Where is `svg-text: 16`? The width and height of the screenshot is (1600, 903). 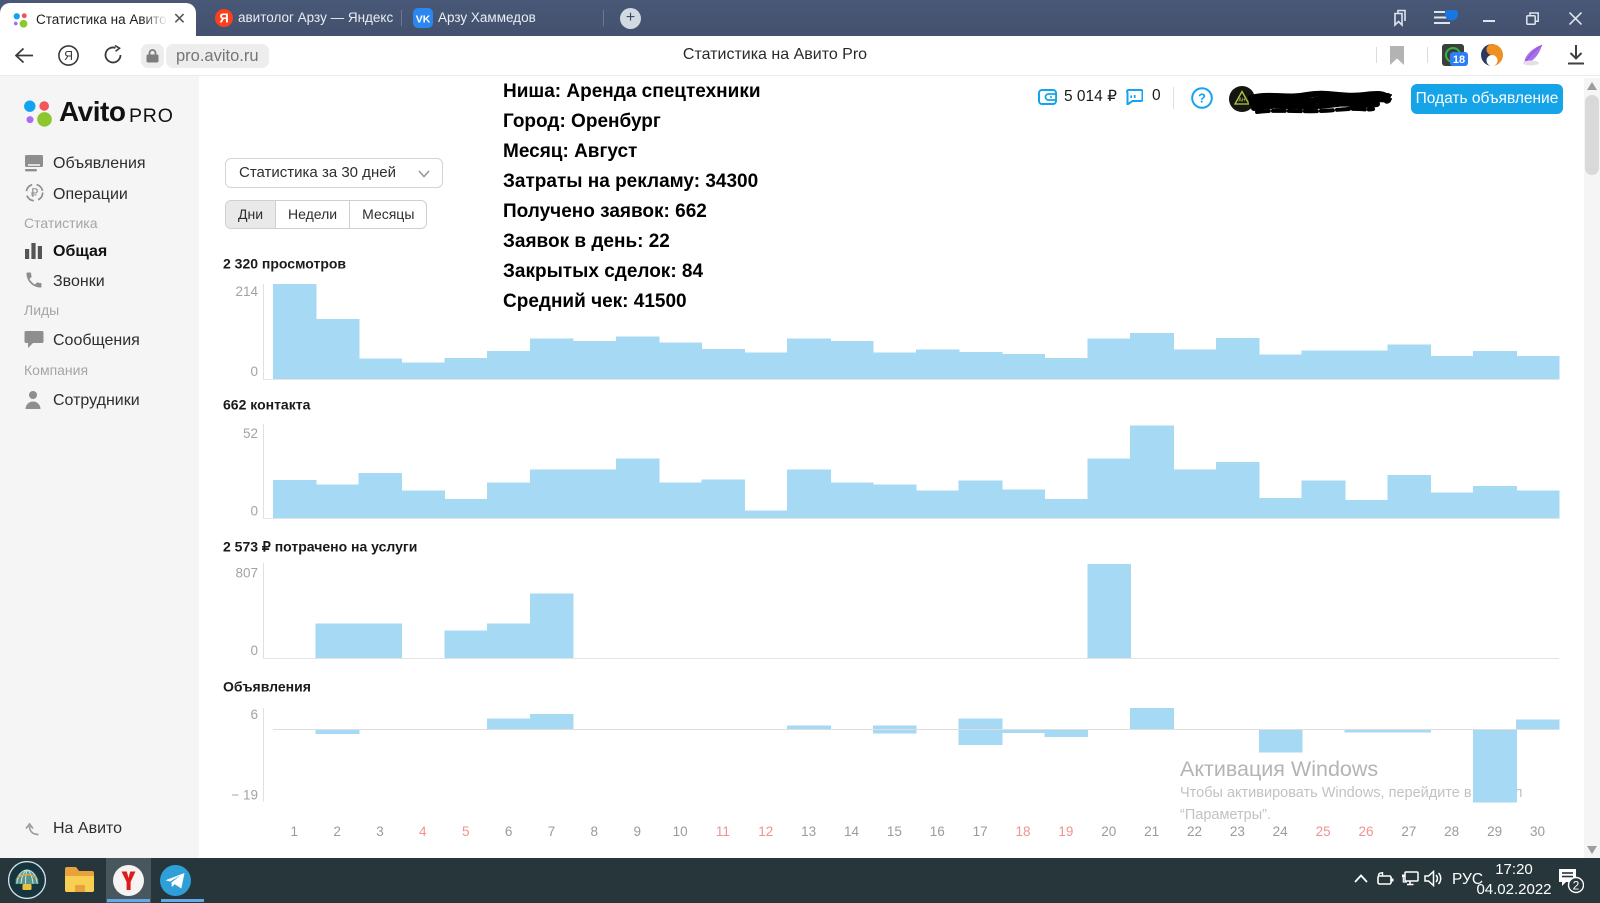 svg-text: 16 is located at coordinates (937, 831).